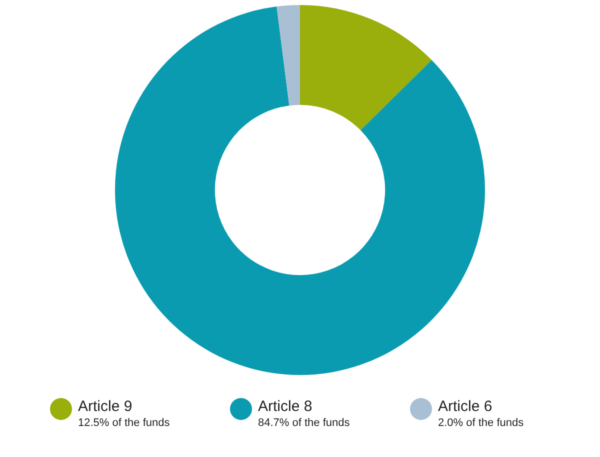  Describe the element at coordinates (124, 423) in the screenshot. I see `data-label: 12.5% of the funds` at that location.